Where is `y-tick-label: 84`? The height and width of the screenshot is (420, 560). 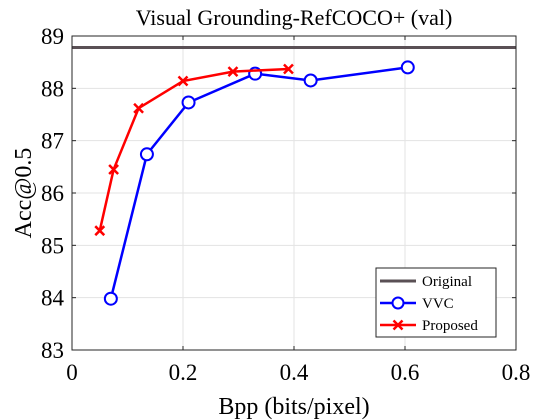 y-tick-label: 84 is located at coordinates (53, 298).